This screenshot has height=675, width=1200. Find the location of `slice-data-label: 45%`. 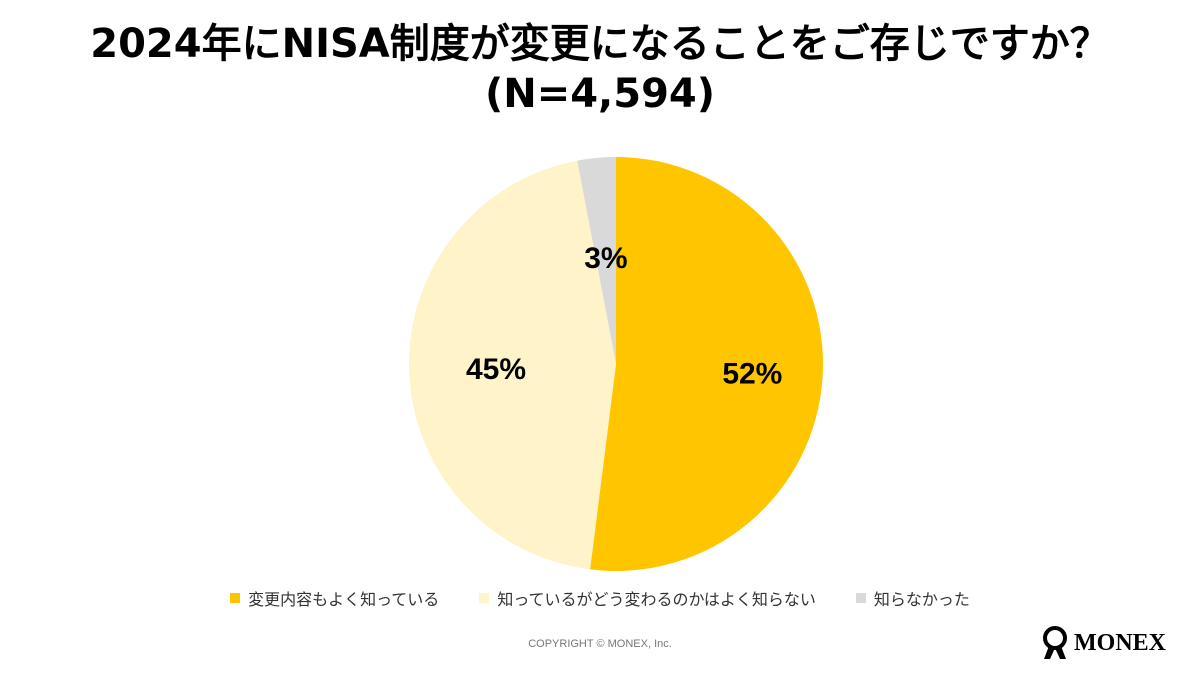

slice-data-label: 45% is located at coordinates (496, 369).